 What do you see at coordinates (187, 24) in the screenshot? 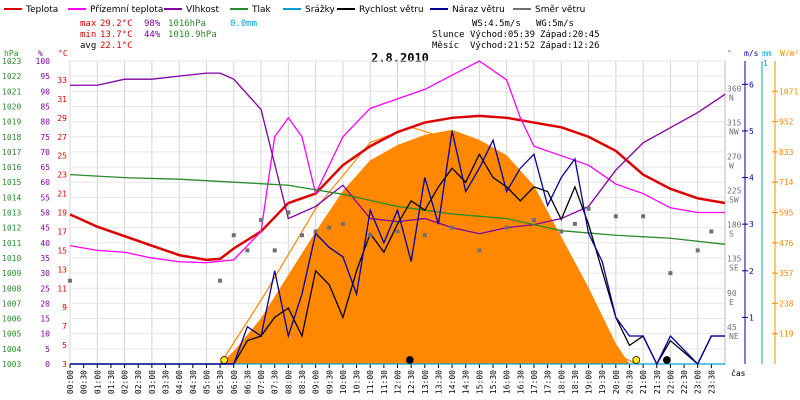
I see `max-pressure: 1016hPa` at bounding box center [187, 24].